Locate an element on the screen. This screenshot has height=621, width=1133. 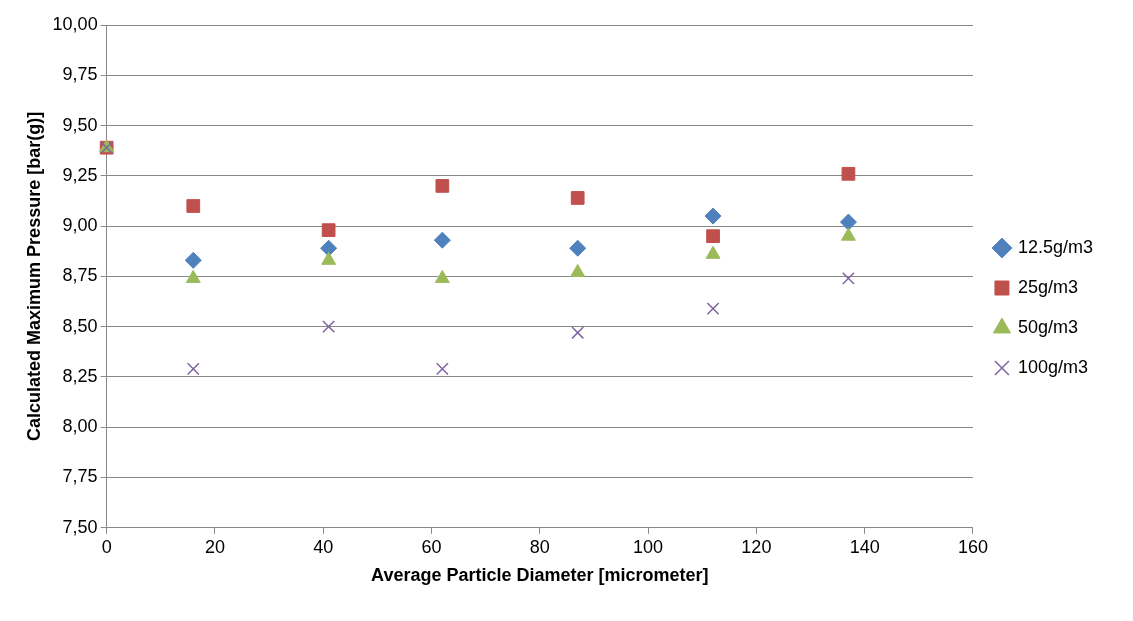
x-tick-label: 100 is located at coordinates (648, 546).